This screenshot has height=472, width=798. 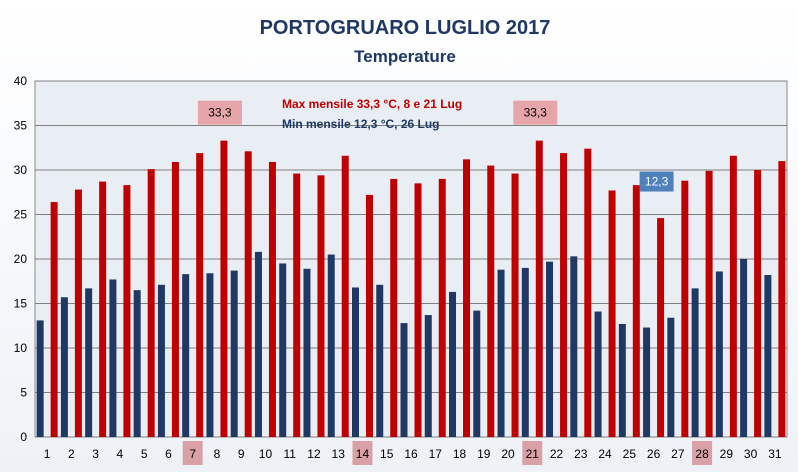 What do you see at coordinates (144, 454) in the screenshot?
I see `x-tick-label: 5` at bounding box center [144, 454].